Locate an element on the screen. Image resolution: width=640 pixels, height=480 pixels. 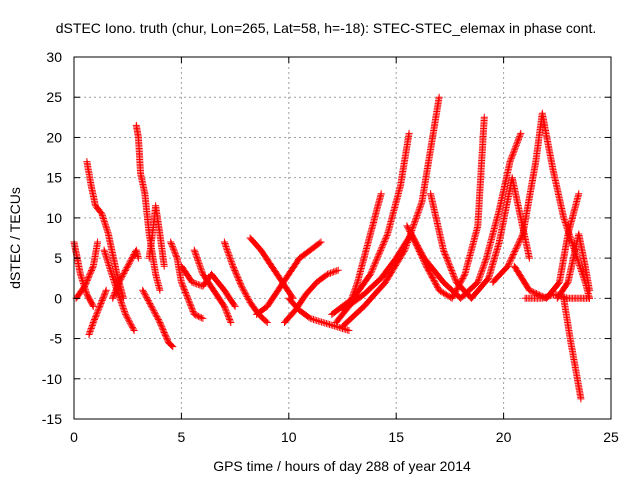
y-tick-label: 25 is located at coordinates (54, 97).